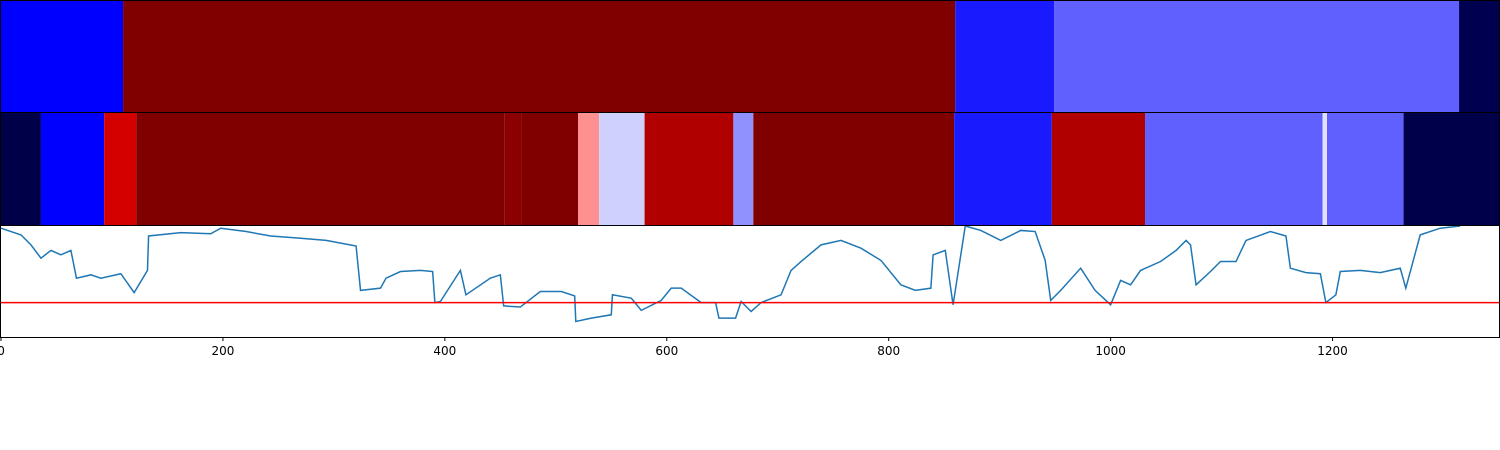 The image size is (1500, 450). I want to click on x-tick-label: 1000, so click(1110, 351).